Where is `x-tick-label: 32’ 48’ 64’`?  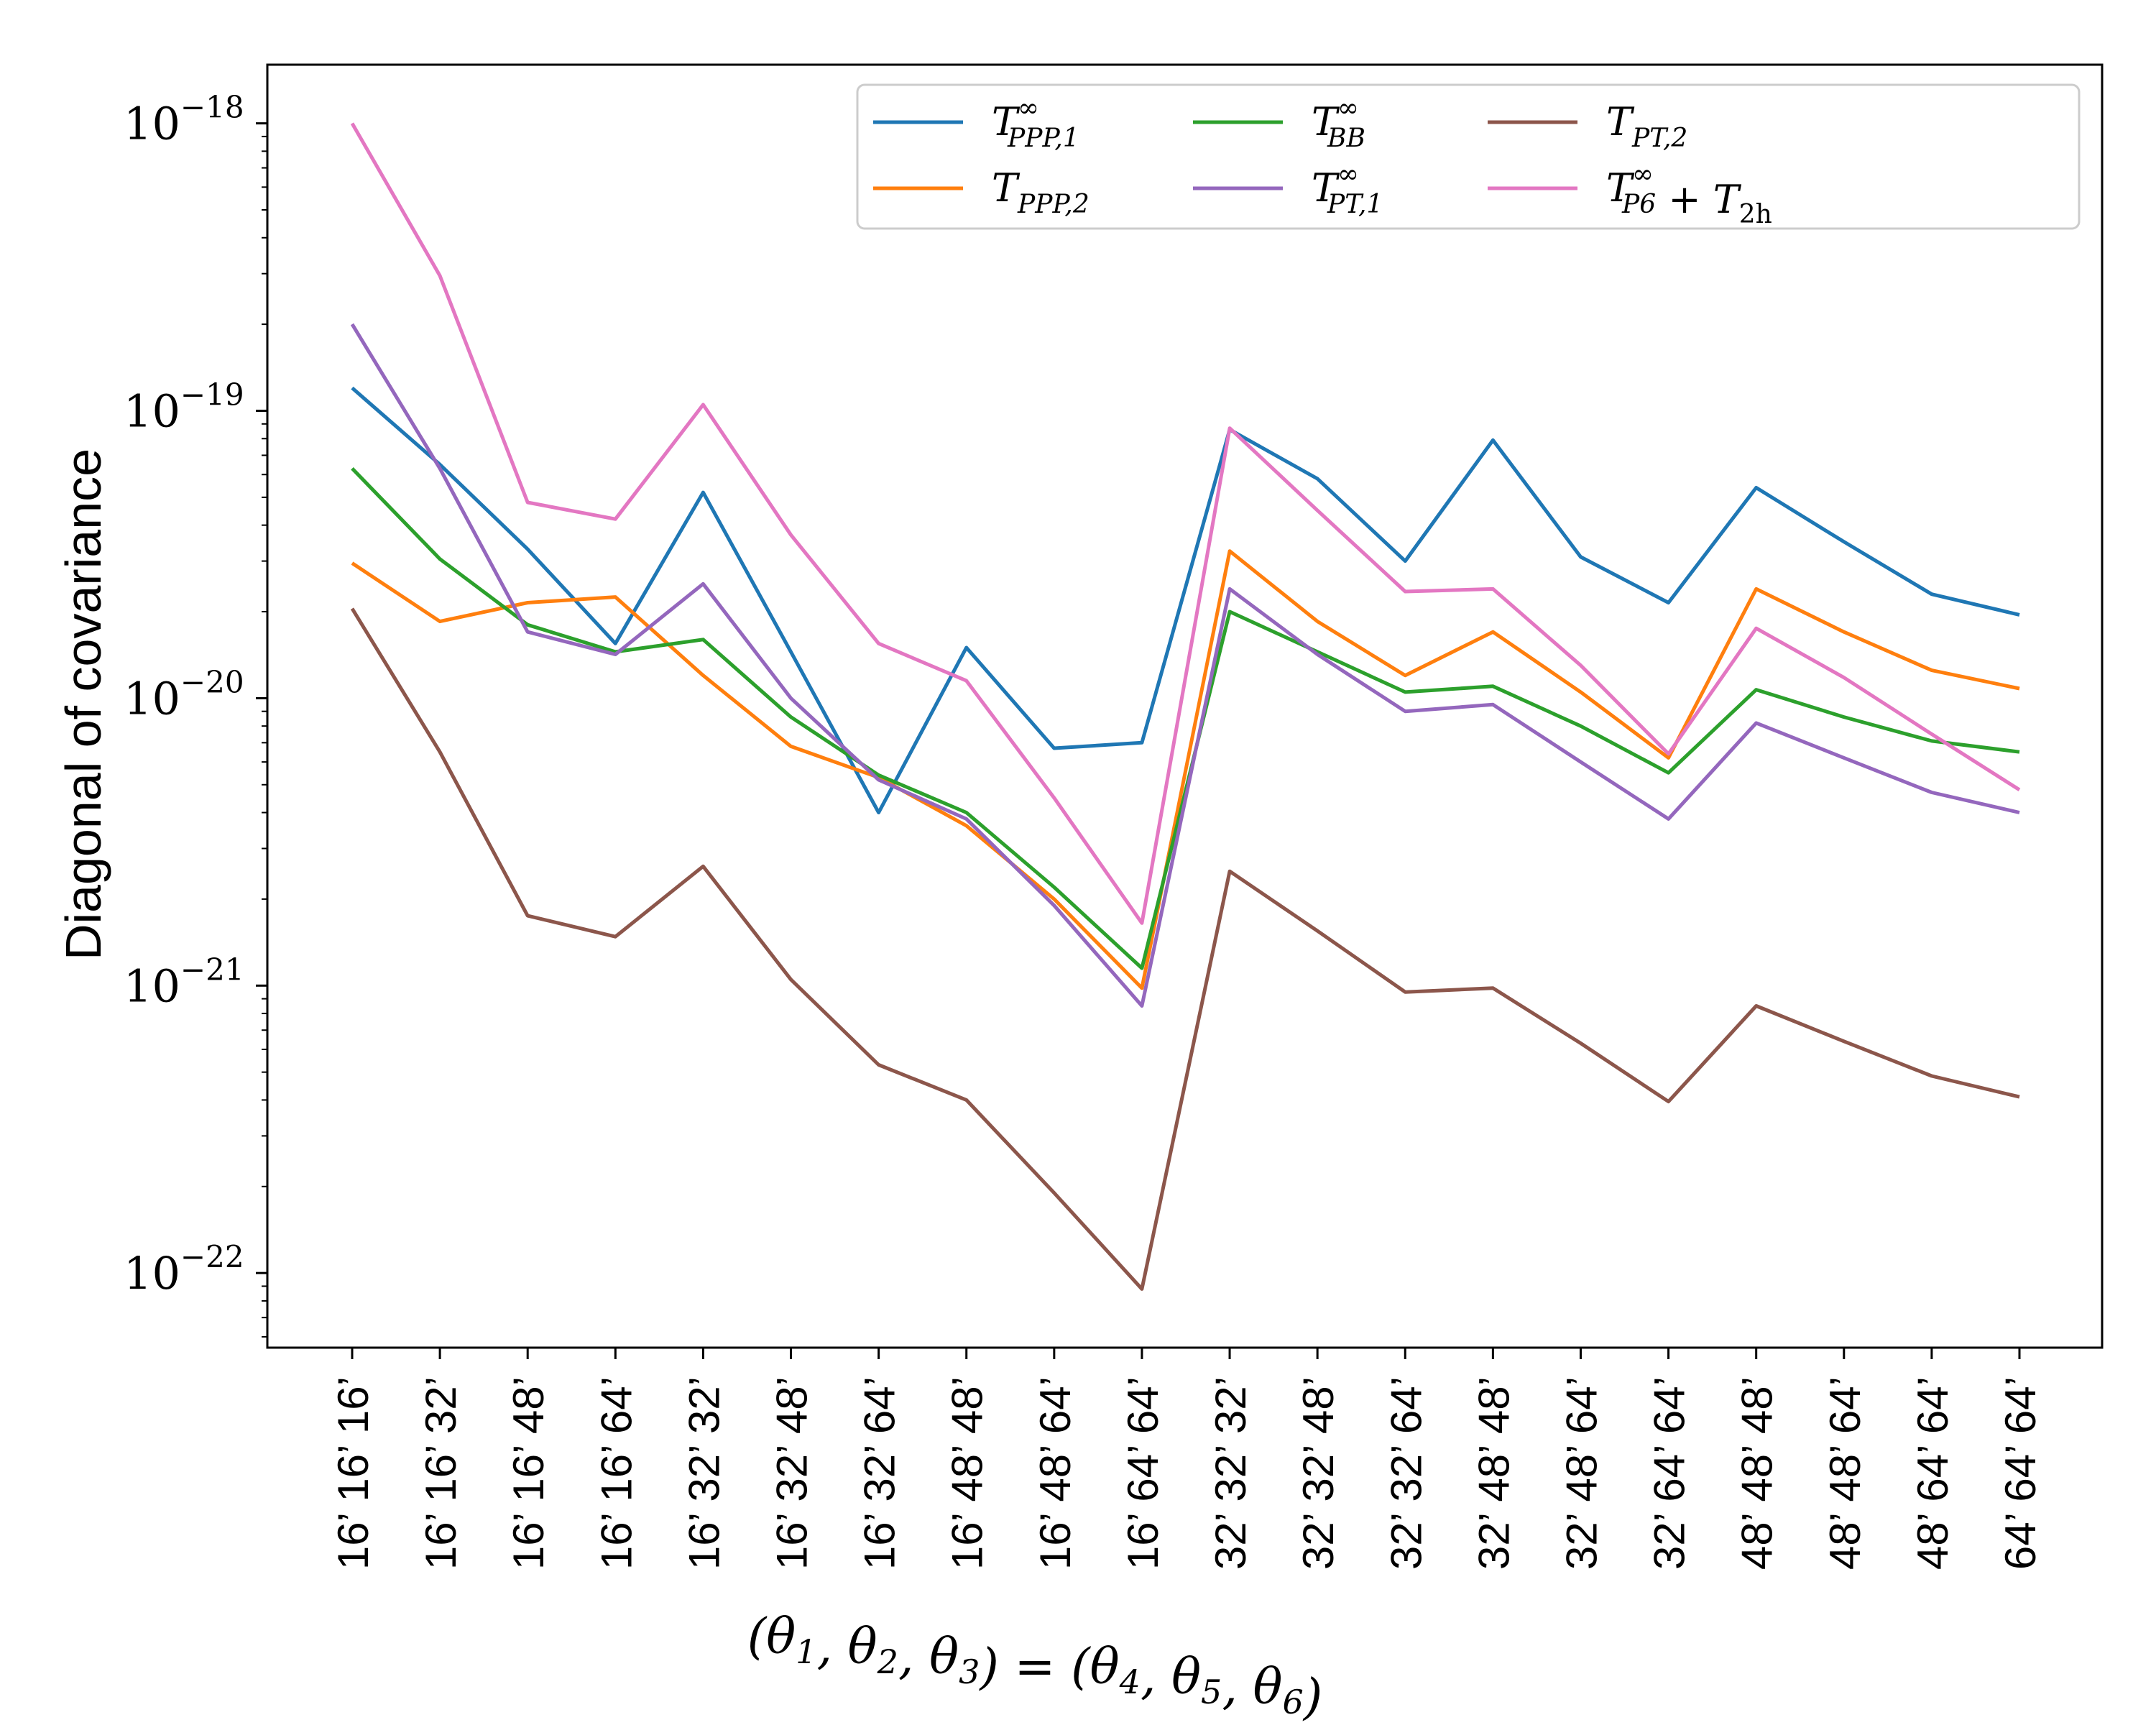
x-tick-label: 32’ 48’ 64’ is located at coordinates (1581, 1473).